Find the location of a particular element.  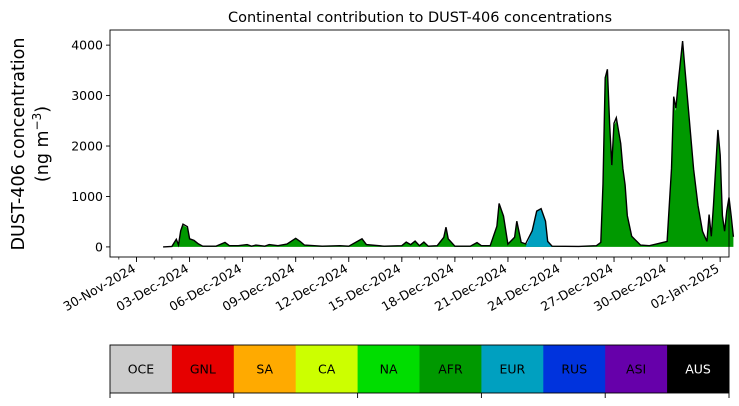

y-axis-label-line2: (ng m−3) is located at coordinates (41, 144).